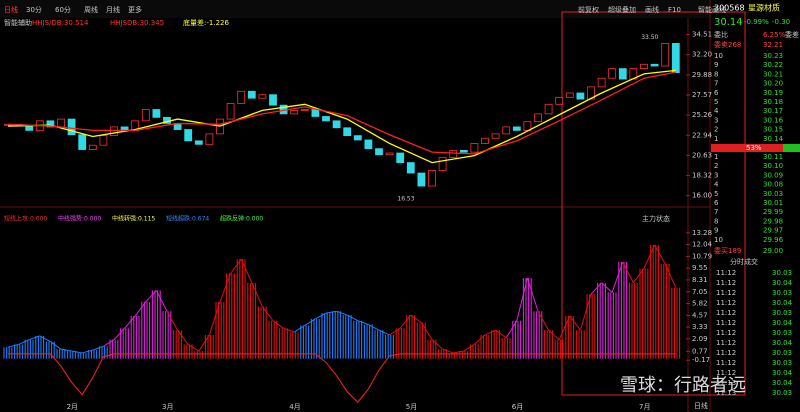  Describe the element at coordinates (622, 9) in the screenshot. I see `tool: 超级叠加` at that location.